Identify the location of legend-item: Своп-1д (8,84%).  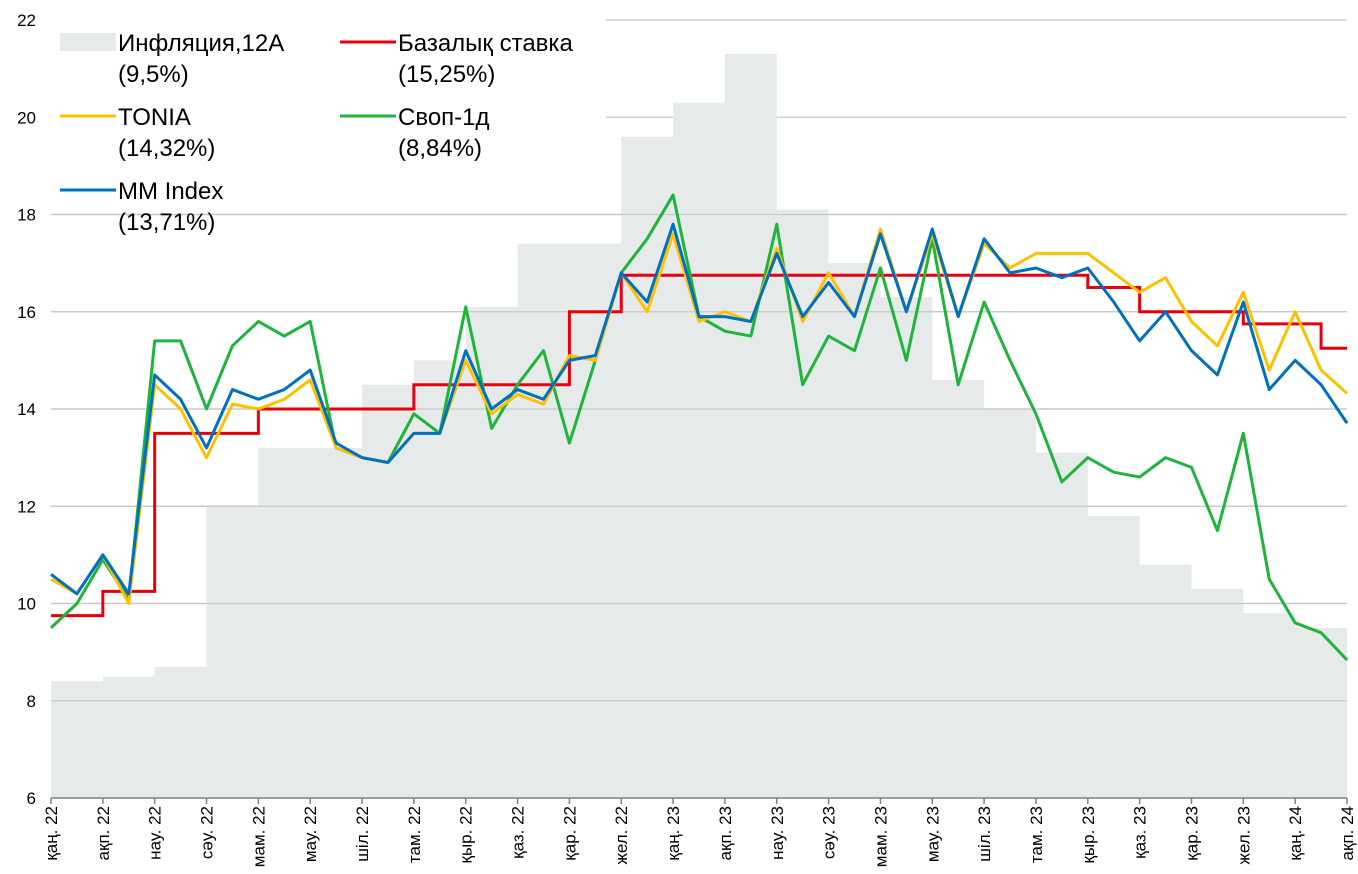
(415, 133).